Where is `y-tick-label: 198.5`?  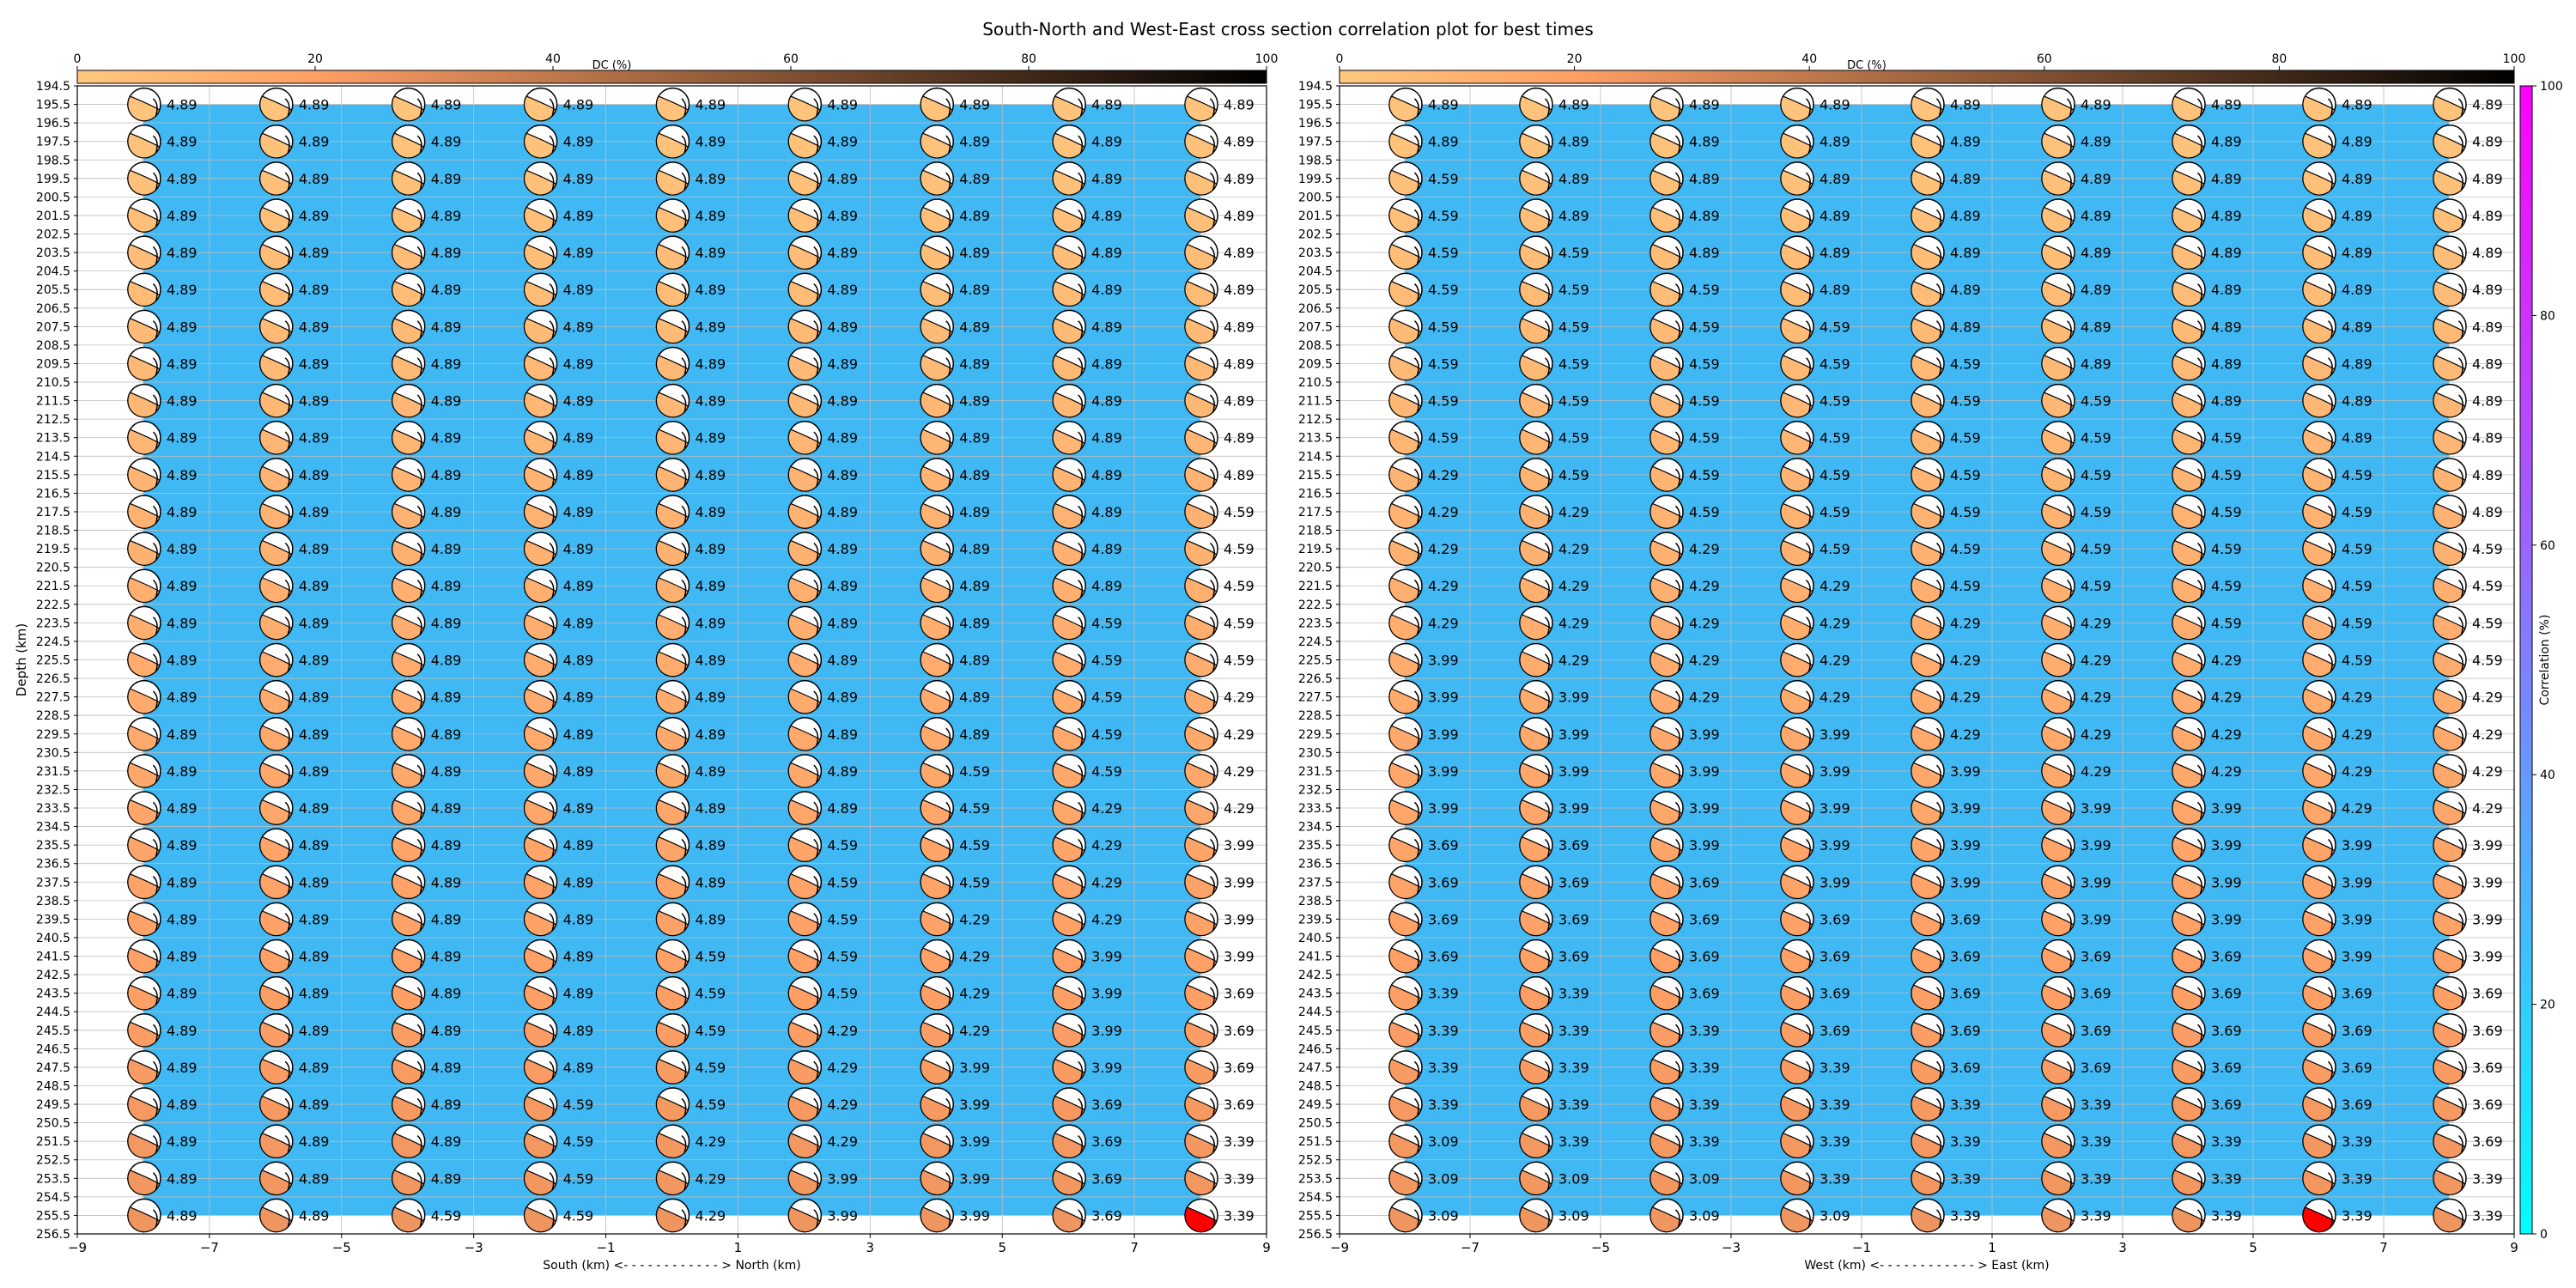 y-tick-label: 198.5 is located at coordinates (1316, 160).